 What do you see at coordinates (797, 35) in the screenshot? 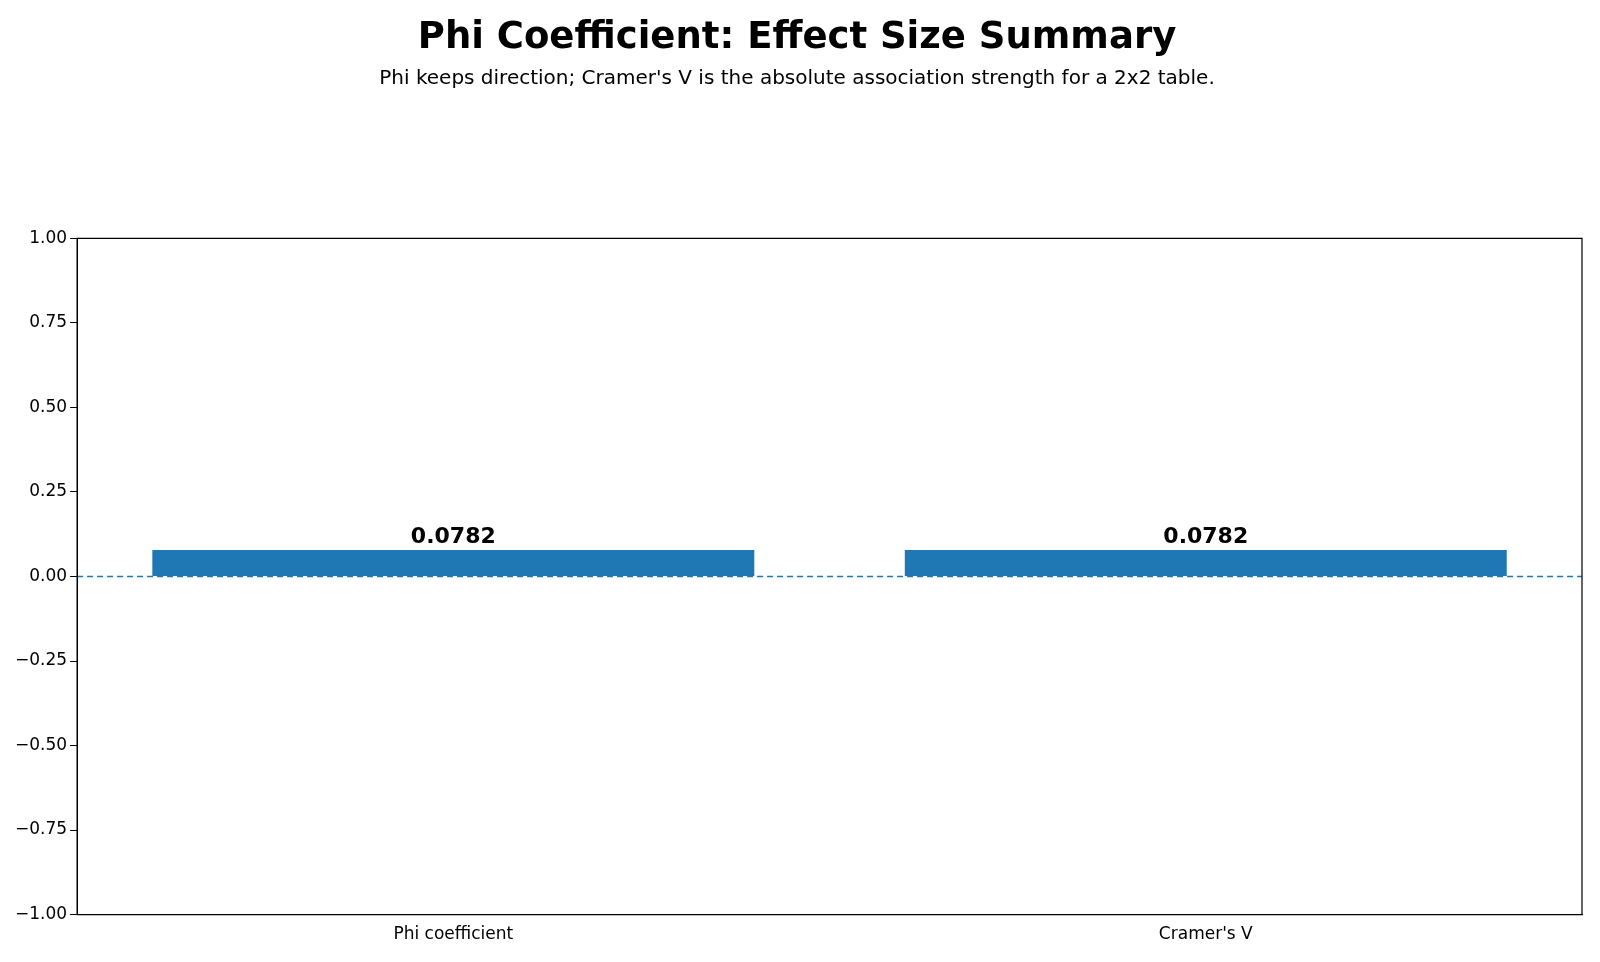
I see `chart-title: Phi Coefficient: Effect Size Summary` at bounding box center [797, 35].